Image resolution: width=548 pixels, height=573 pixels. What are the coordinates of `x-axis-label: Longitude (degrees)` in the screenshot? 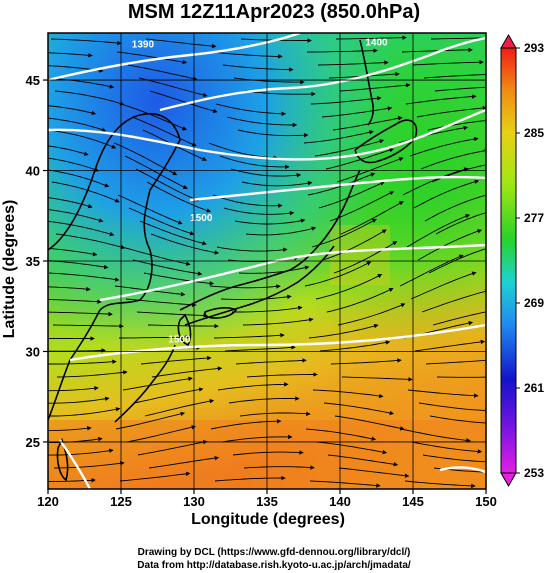 It's located at (268, 519).